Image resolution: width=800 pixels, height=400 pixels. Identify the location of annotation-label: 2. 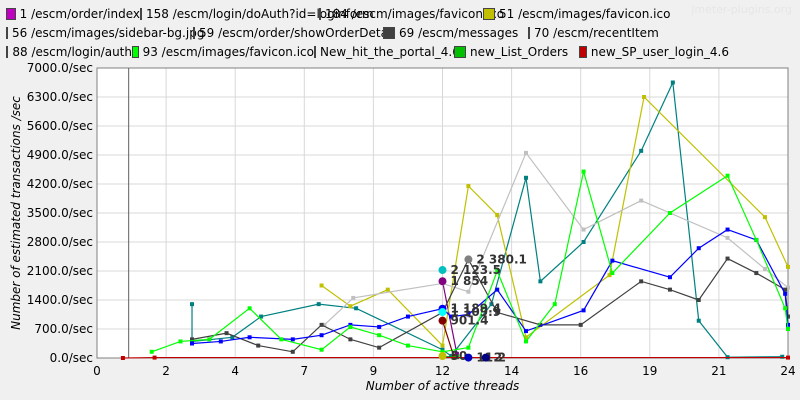
(498, 358).